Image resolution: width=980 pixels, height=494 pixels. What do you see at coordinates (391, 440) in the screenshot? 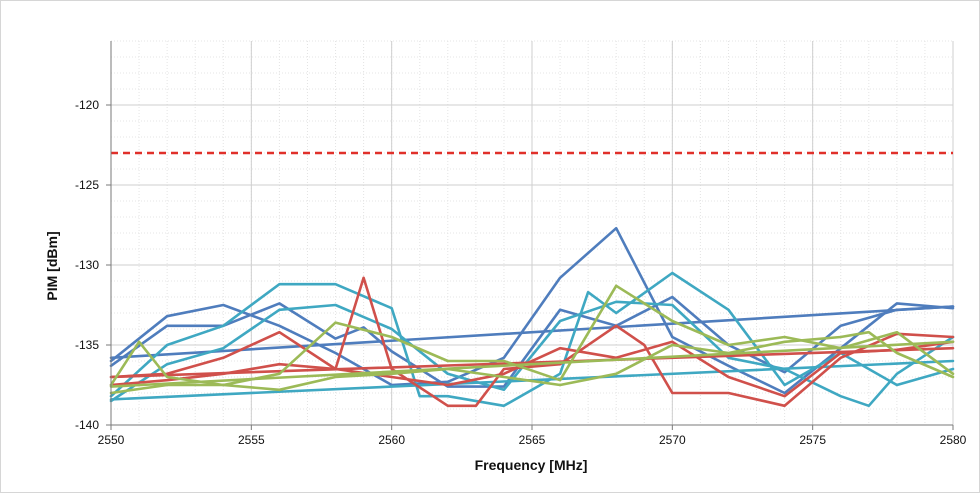
I see `x-tick-label: 2560` at bounding box center [391, 440].